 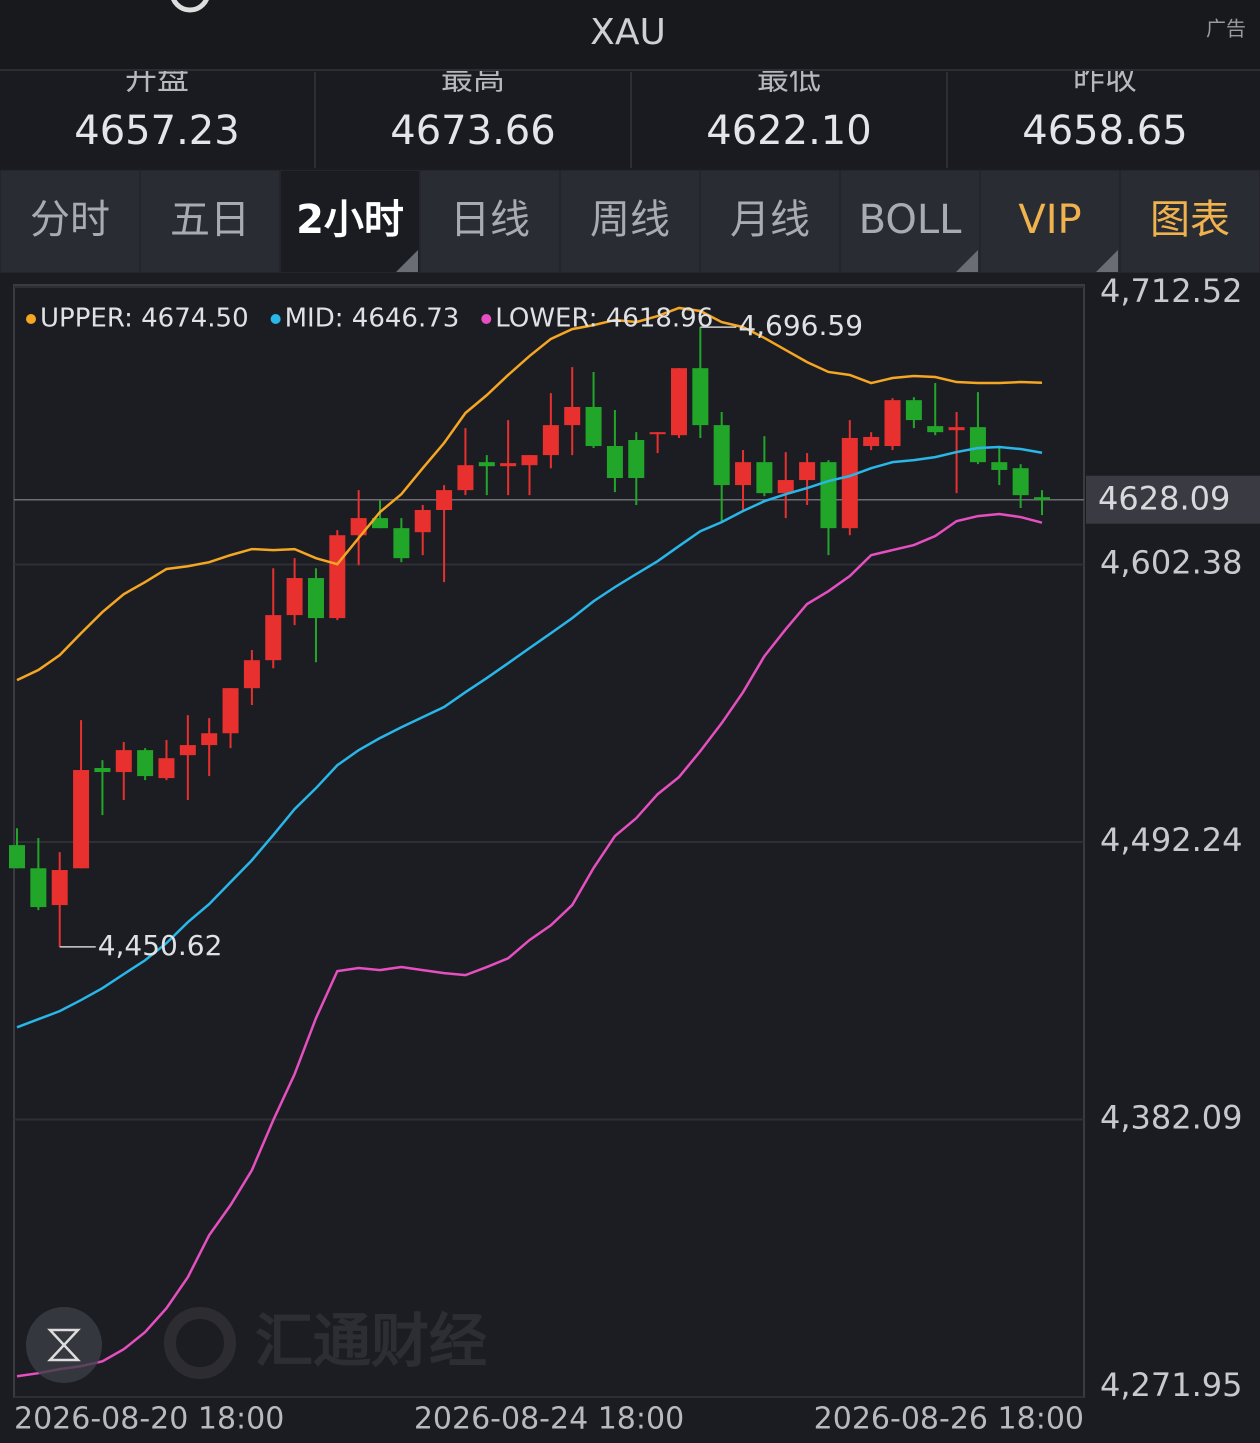 What do you see at coordinates (190, 6) in the screenshot?
I see `search-icon` at bounding box center [190, 6].